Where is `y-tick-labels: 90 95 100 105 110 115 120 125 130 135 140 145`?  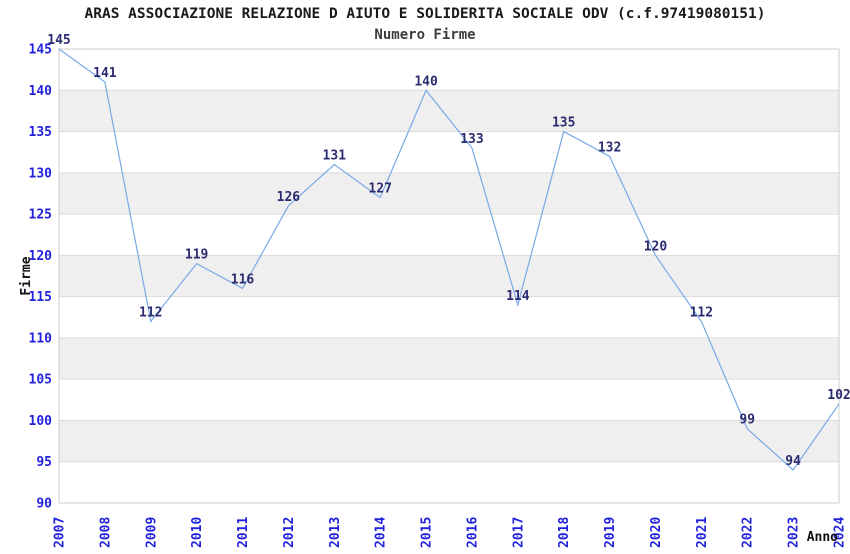 y-tick-labels: 90 95 100 105 110 115 120 125 130 135 140 145 is located at coordinates (41, 277).